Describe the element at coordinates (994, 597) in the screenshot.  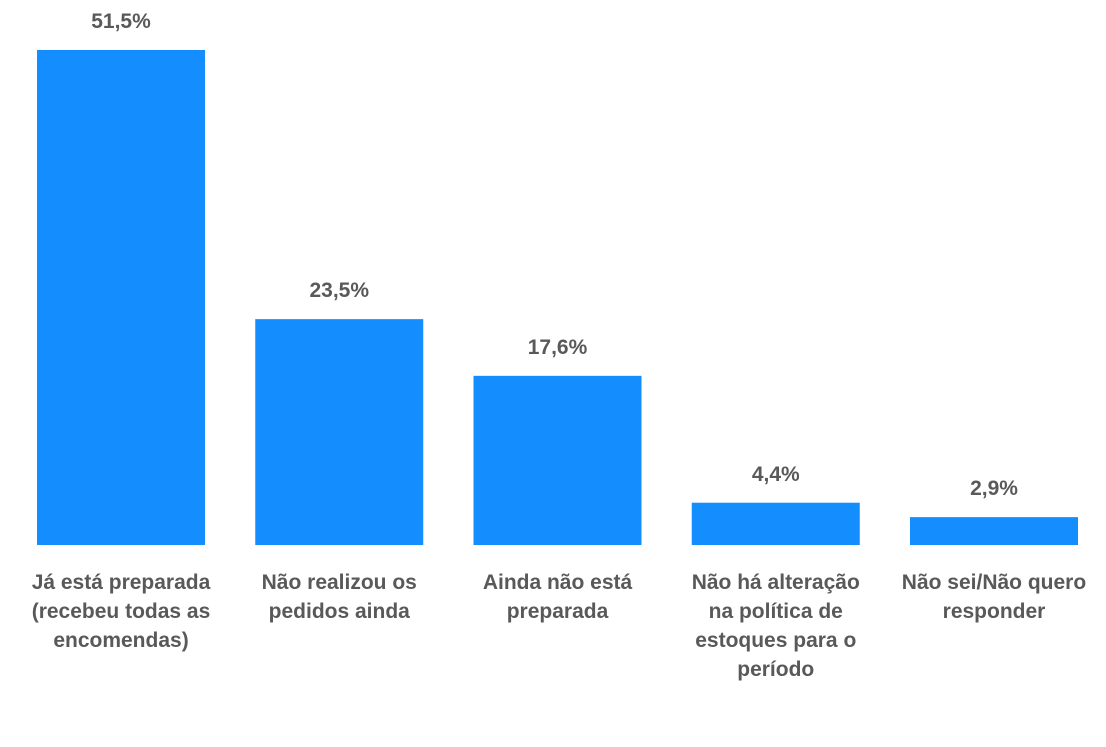
I see `x-tick-label: Não sei/Não quero responder` at that location.